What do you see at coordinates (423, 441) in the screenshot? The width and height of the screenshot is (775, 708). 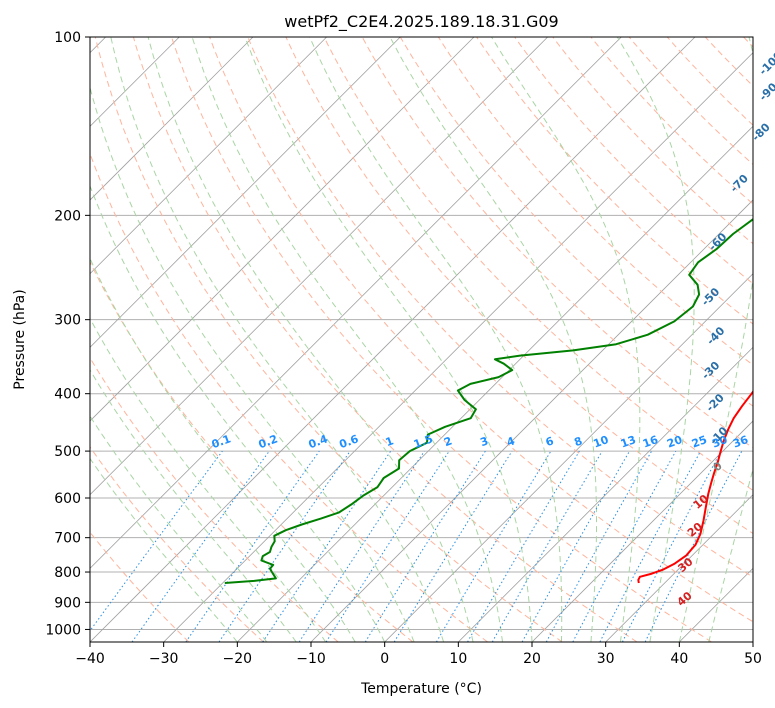 I see `mixing-ratio-label: 1.5` at bounding box center [423, 441].